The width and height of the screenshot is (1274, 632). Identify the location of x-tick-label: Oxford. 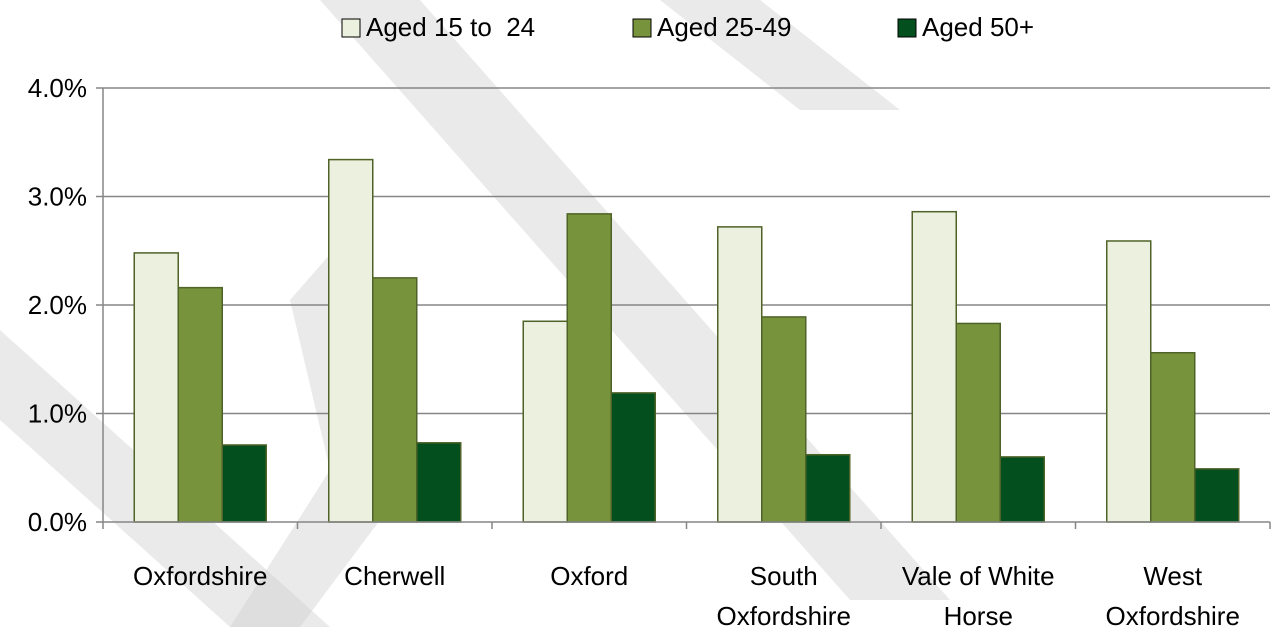
(589, 576).